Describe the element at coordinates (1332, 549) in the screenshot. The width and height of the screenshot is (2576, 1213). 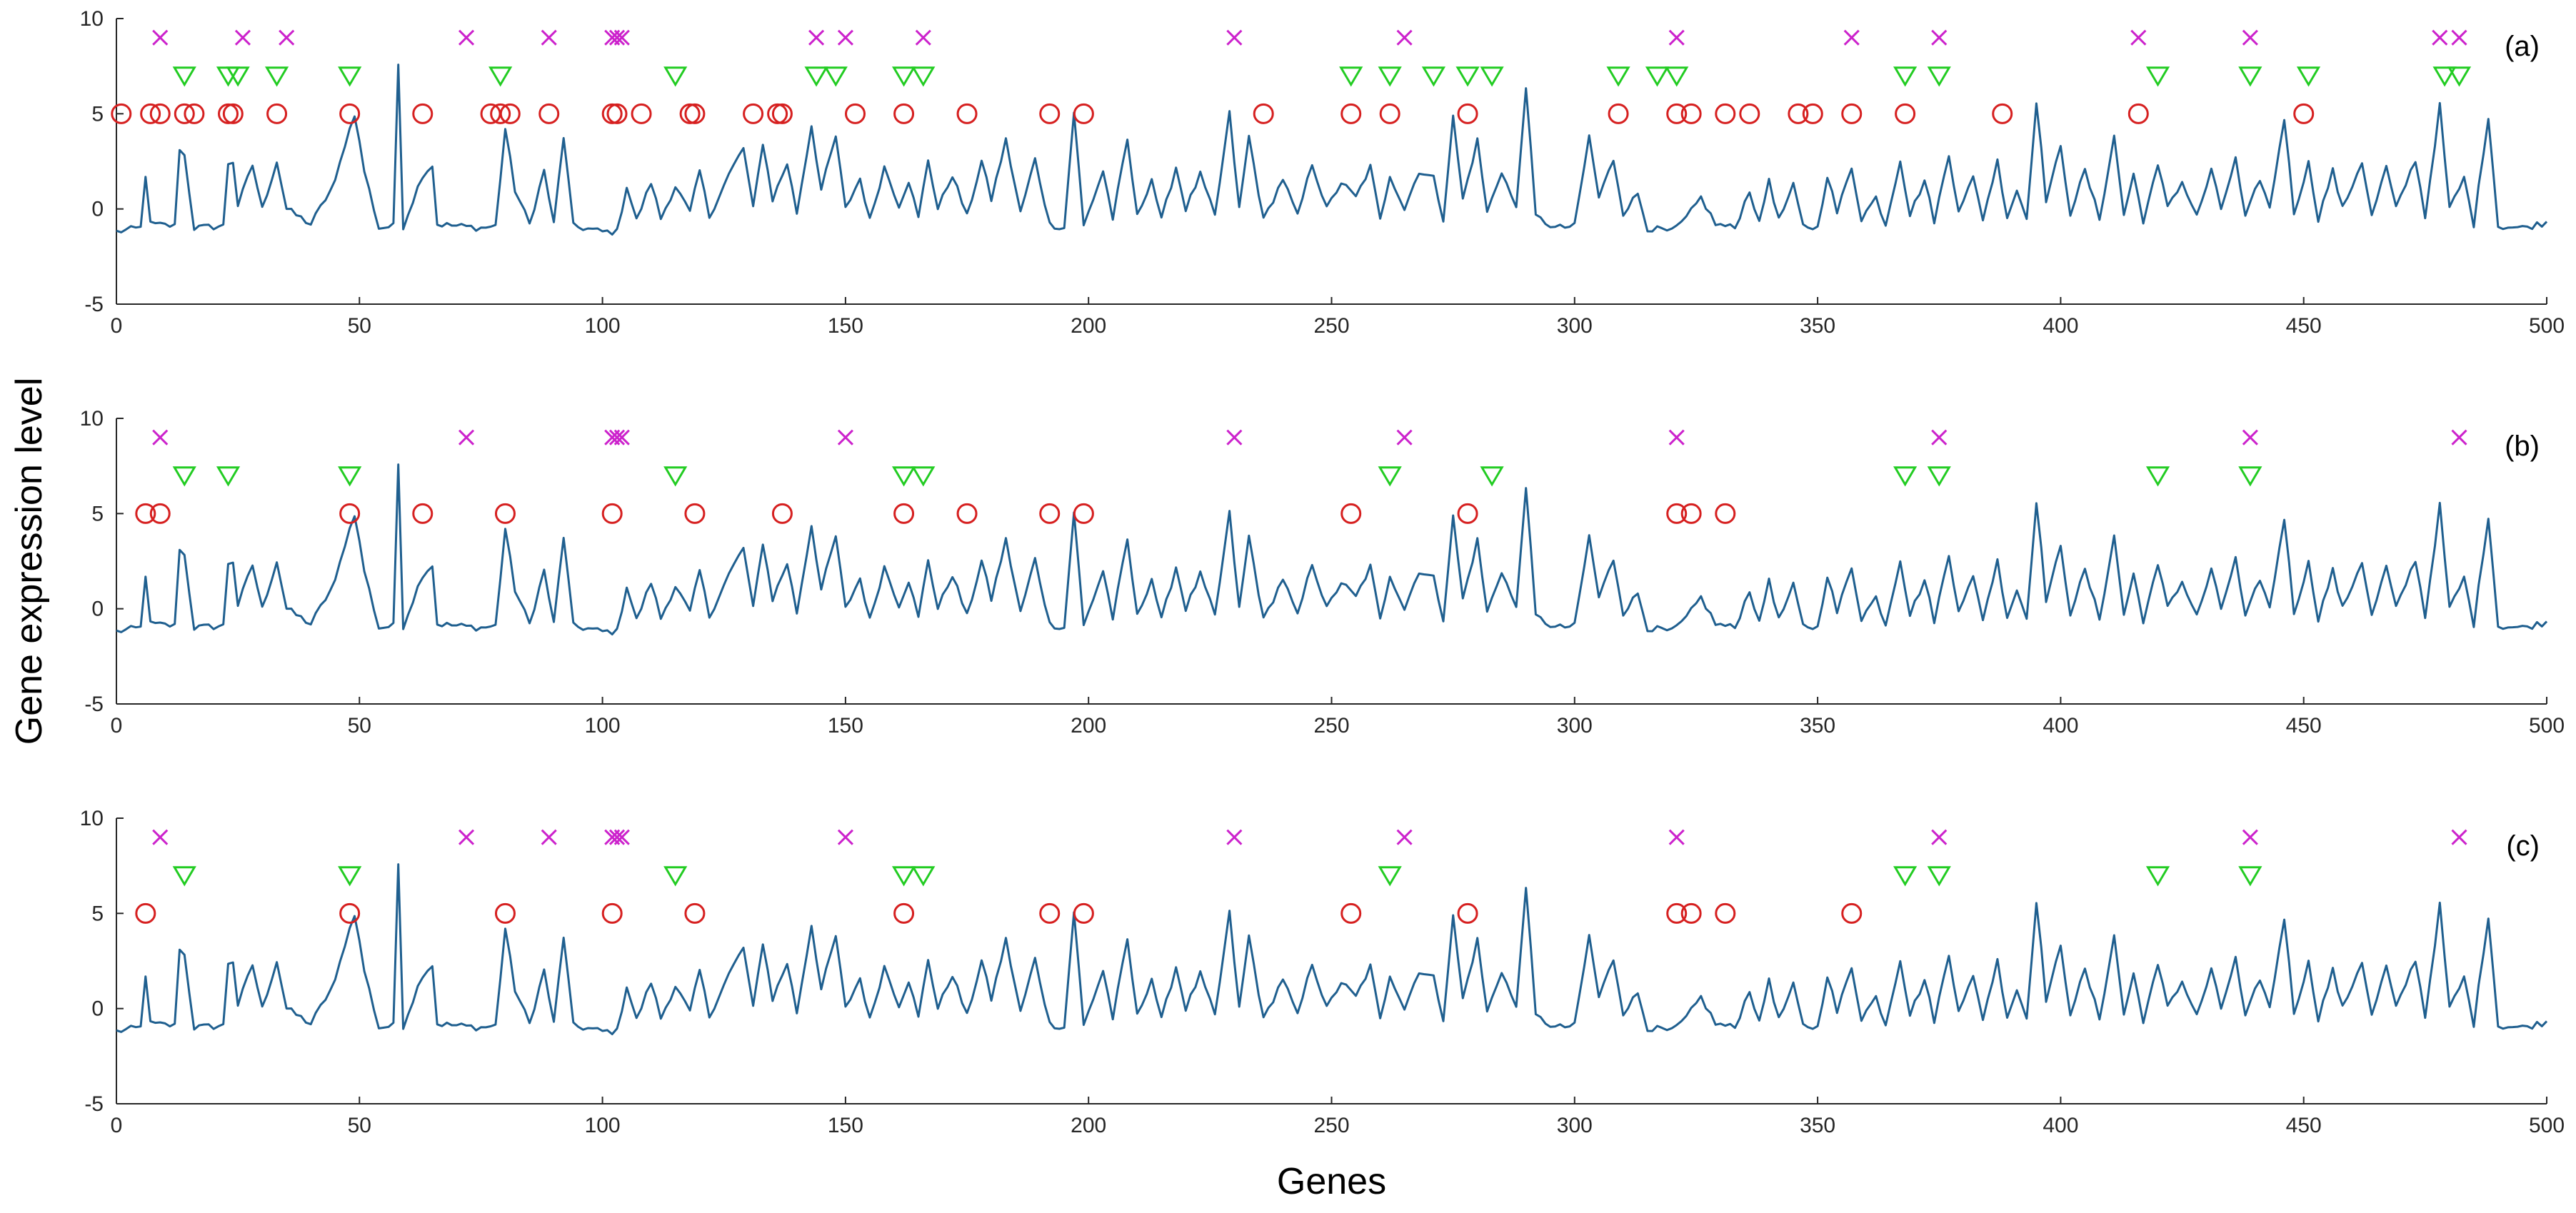
I see `expression-series-line` at that location.